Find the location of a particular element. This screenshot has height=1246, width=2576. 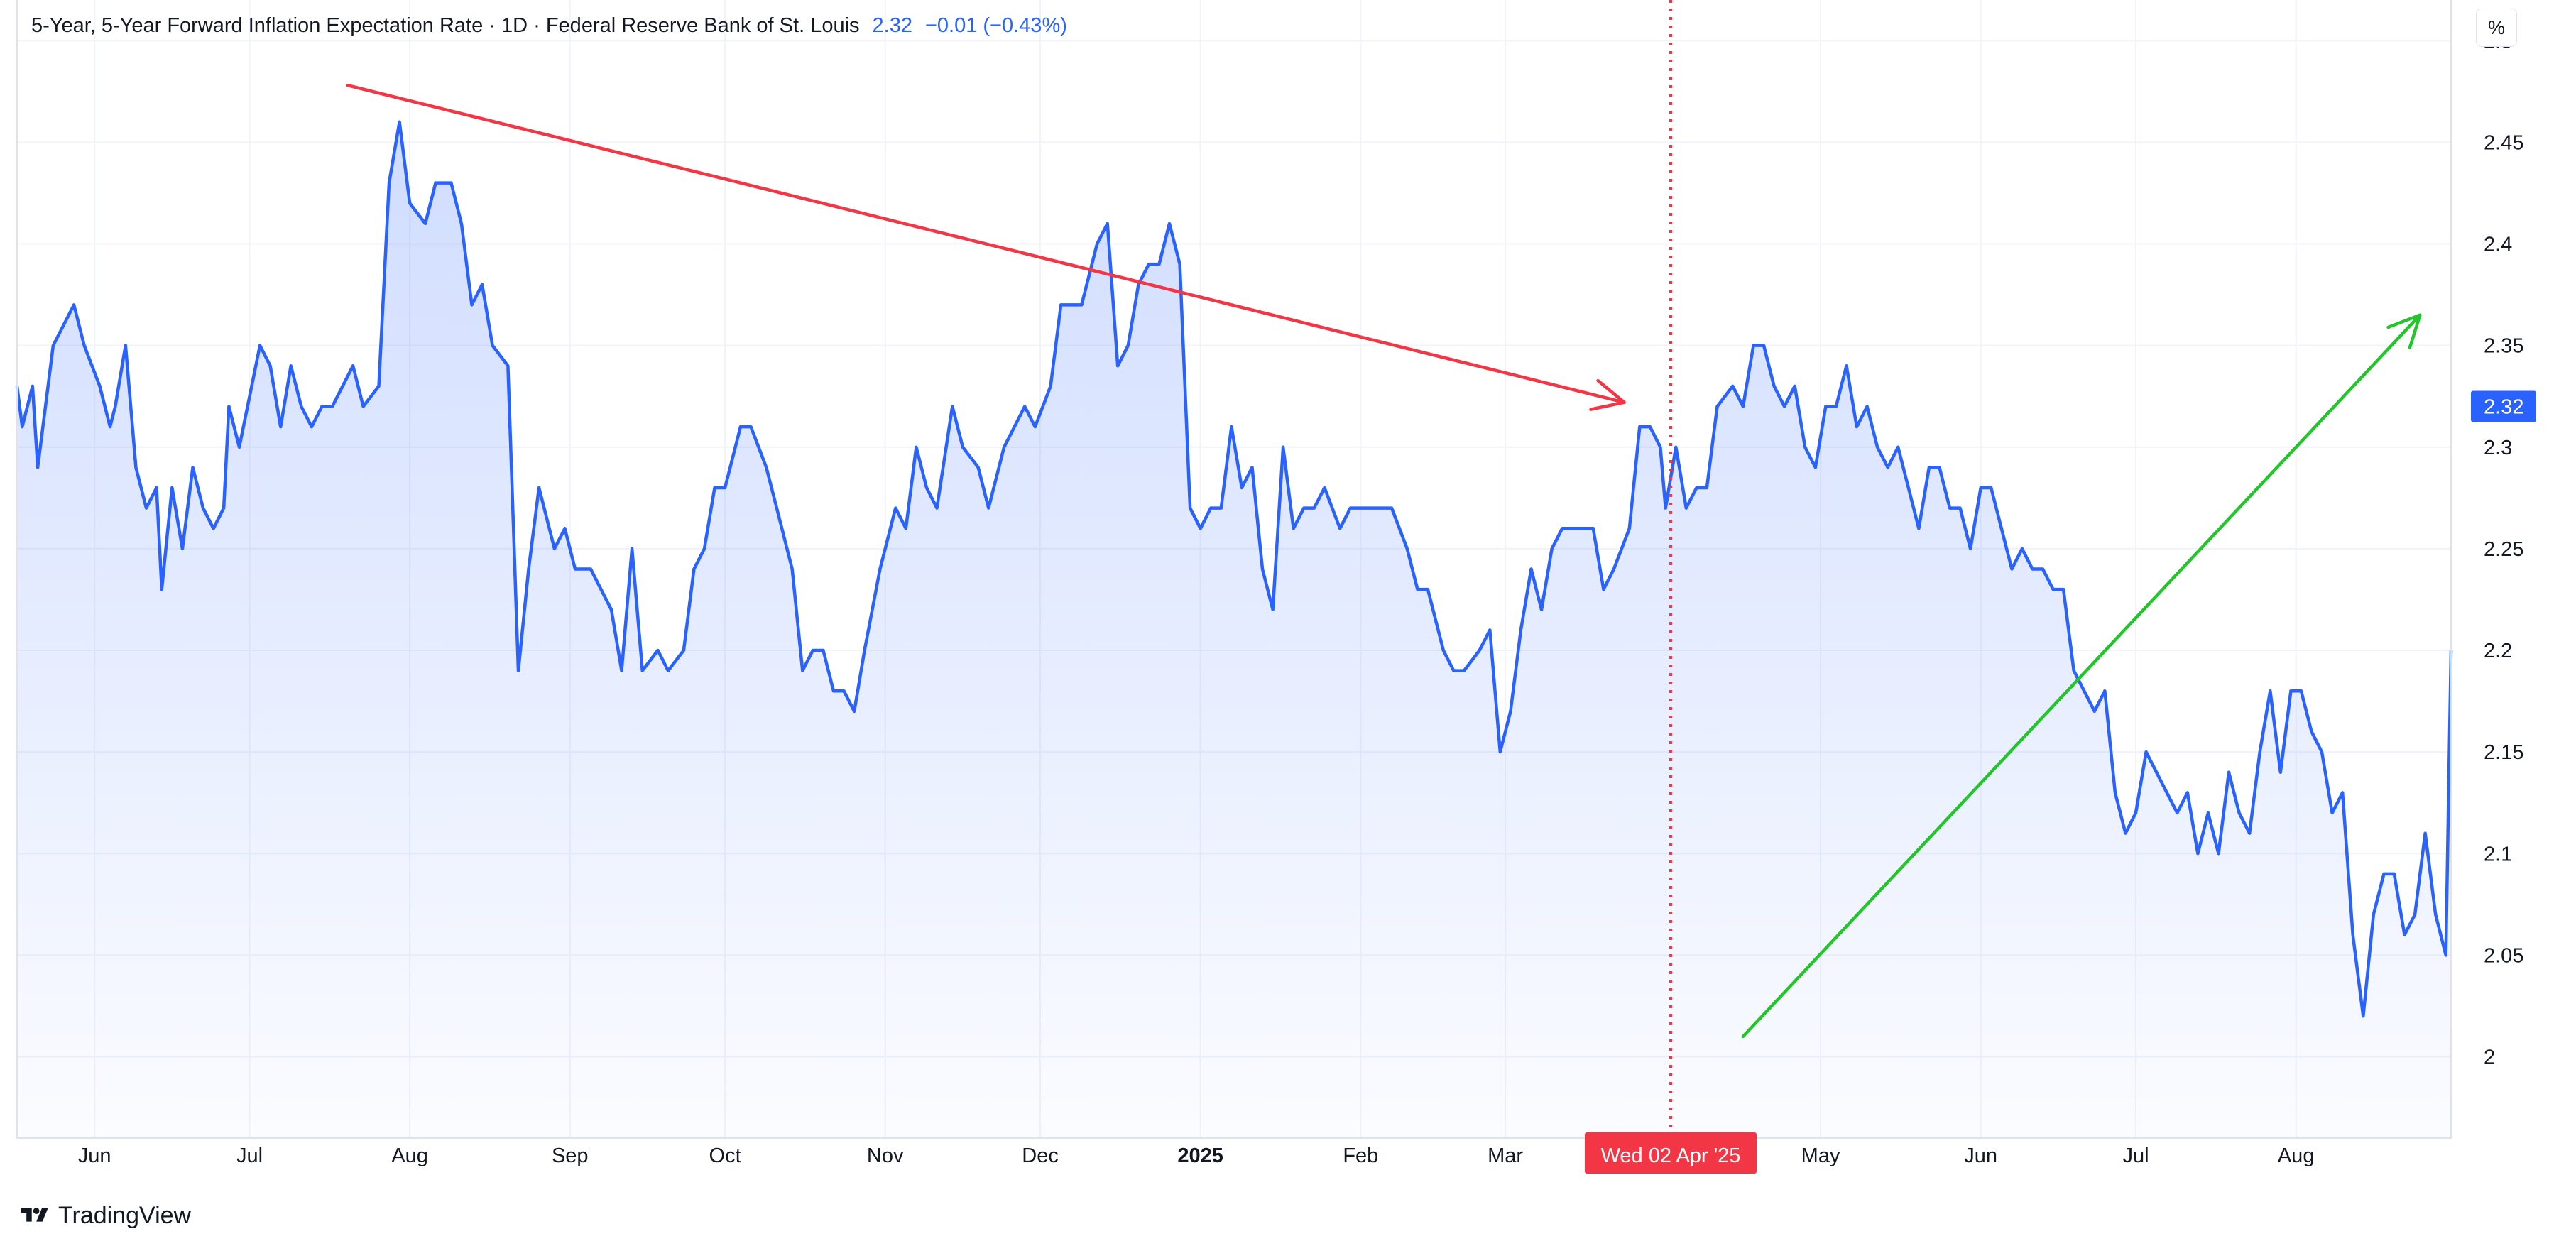

x-tick-label: Oct is located at coordinates (725, 1155).